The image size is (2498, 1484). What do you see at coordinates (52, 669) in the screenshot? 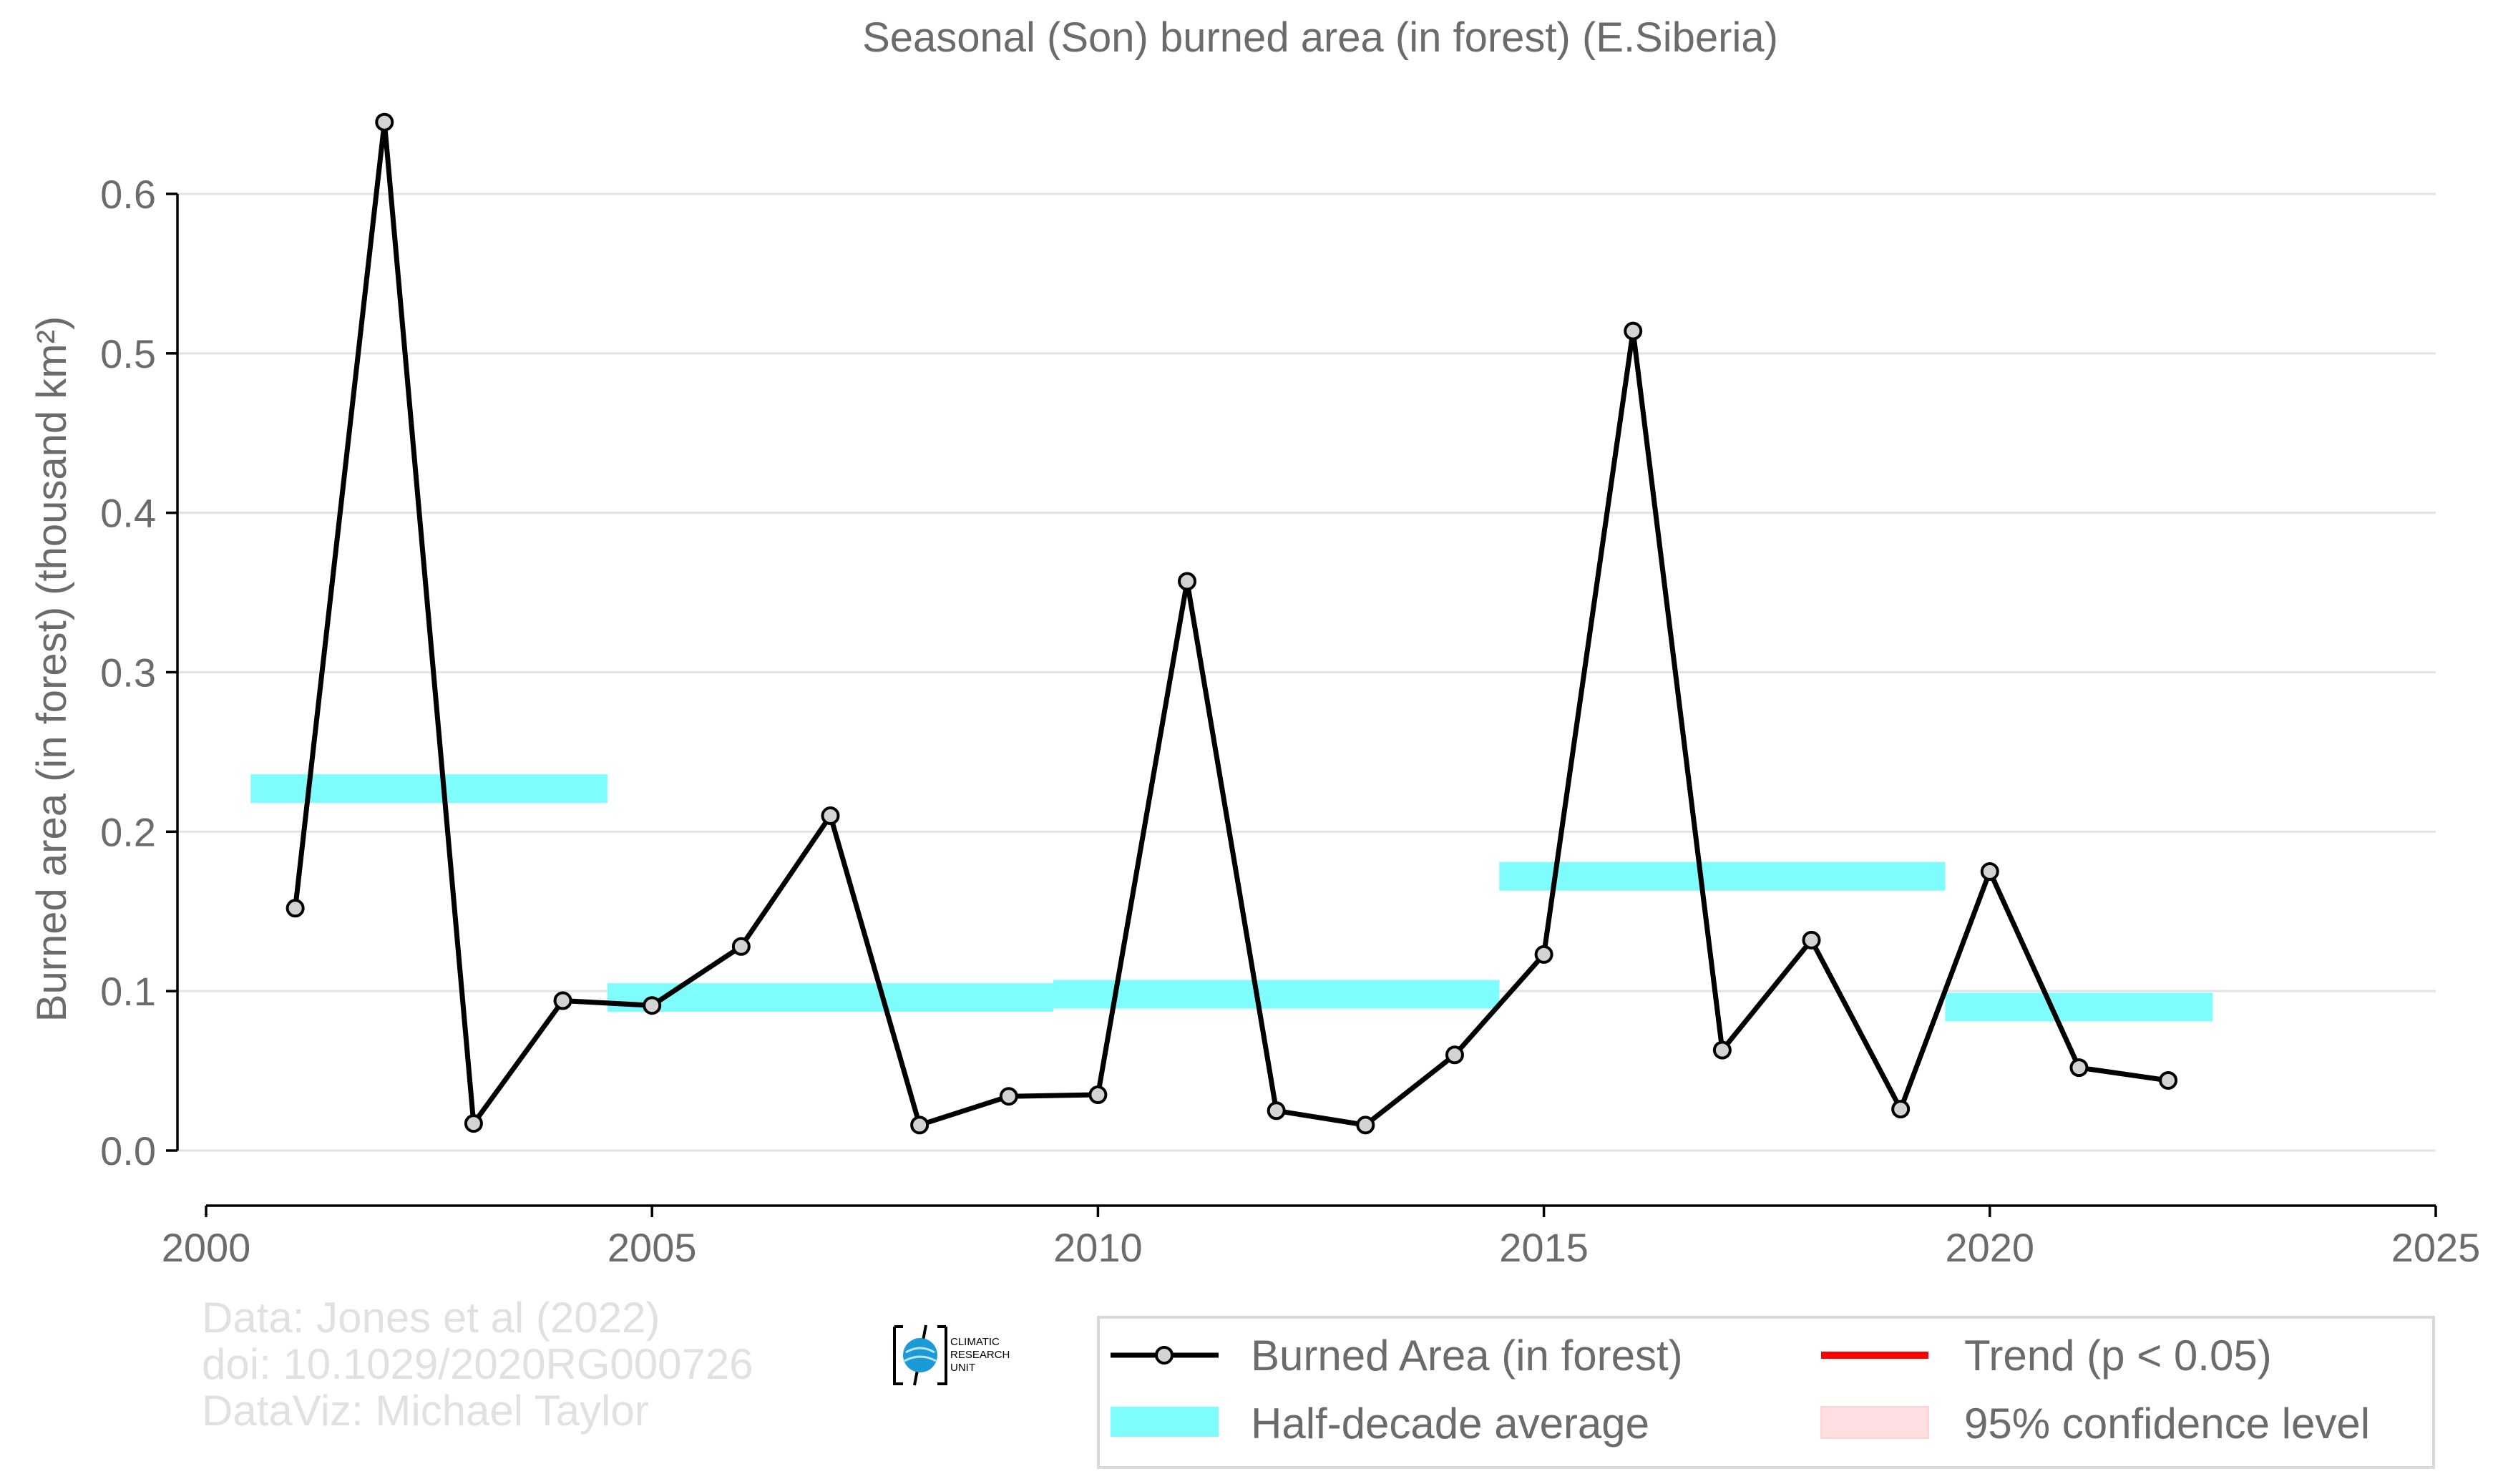
I see `y-axis-label: Burned area (in forest) (thousand km²)` at bounding box center [52, 669].